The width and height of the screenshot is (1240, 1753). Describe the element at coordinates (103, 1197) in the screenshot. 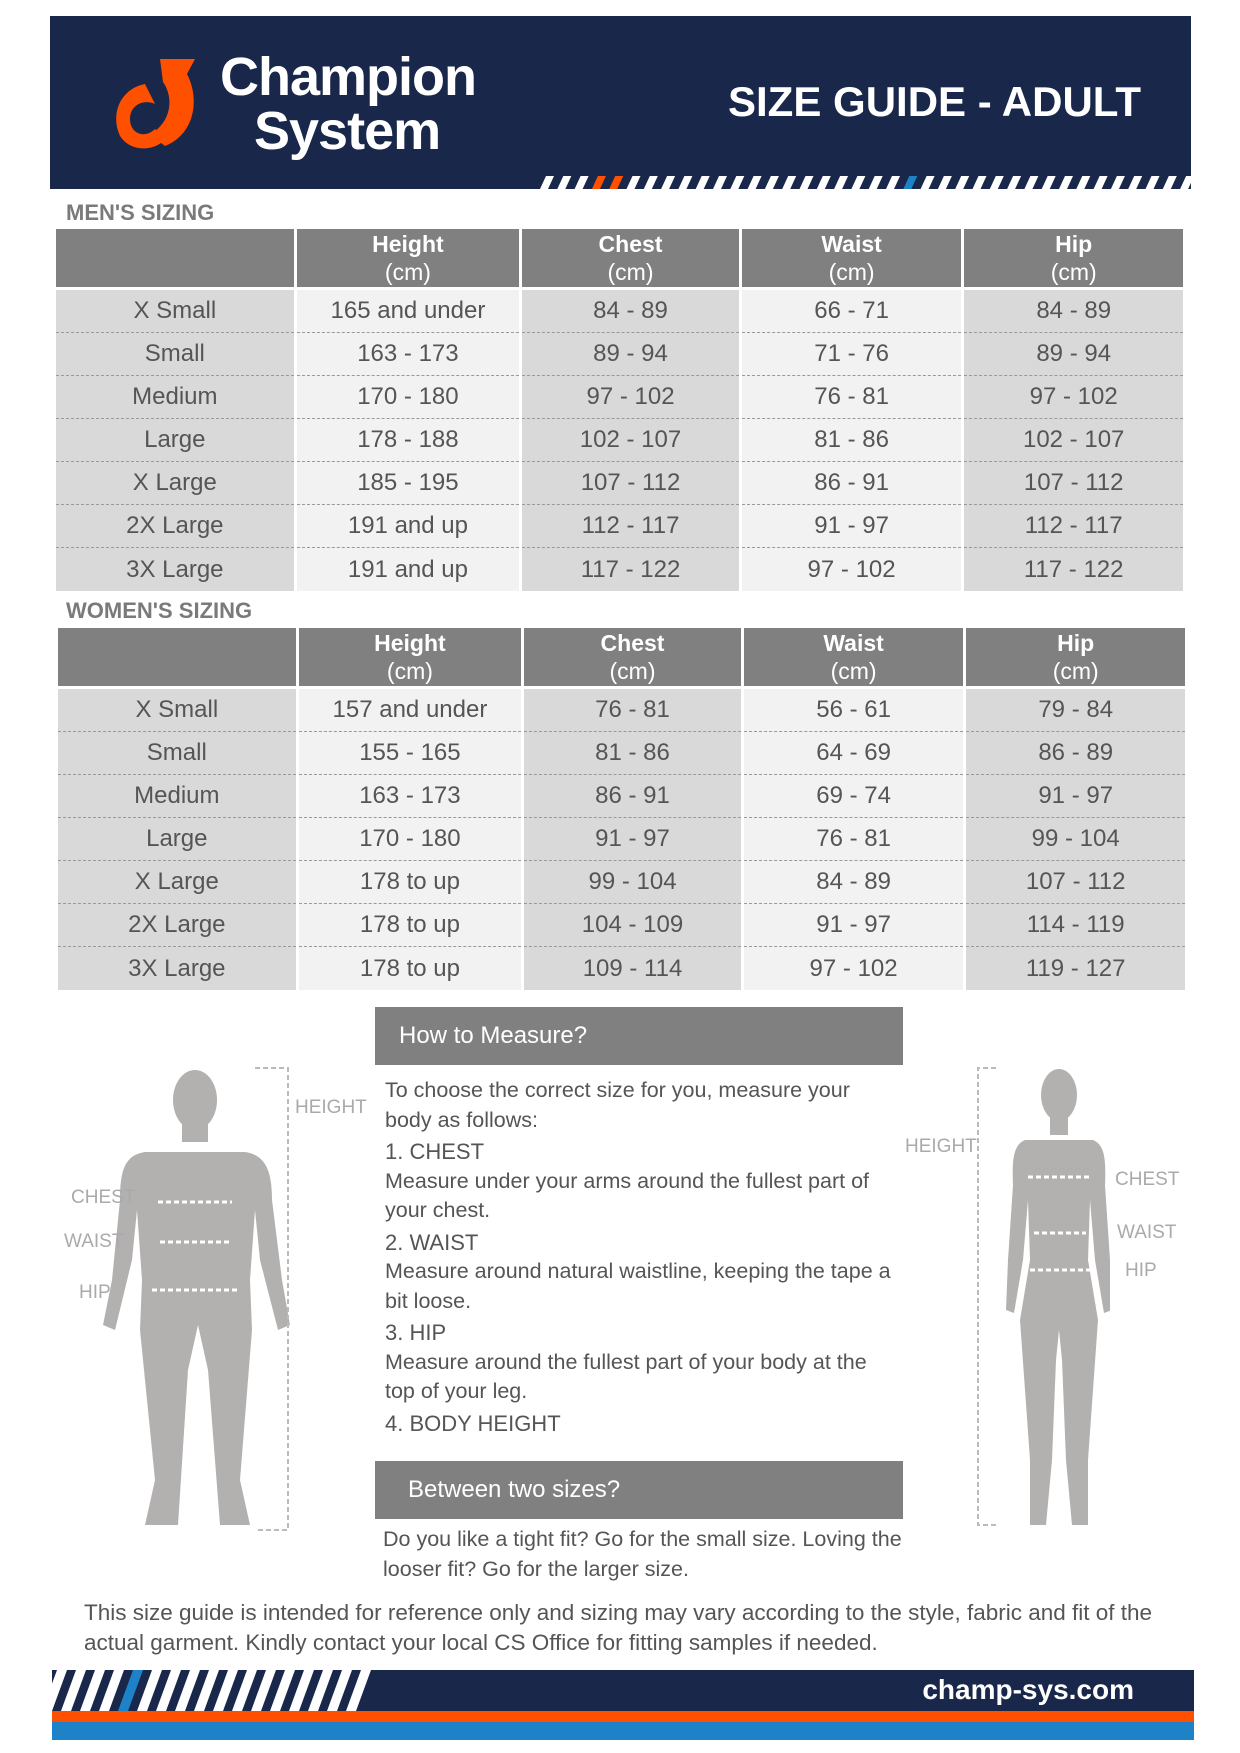

I see `male-chest-label: CHEST` at that location.